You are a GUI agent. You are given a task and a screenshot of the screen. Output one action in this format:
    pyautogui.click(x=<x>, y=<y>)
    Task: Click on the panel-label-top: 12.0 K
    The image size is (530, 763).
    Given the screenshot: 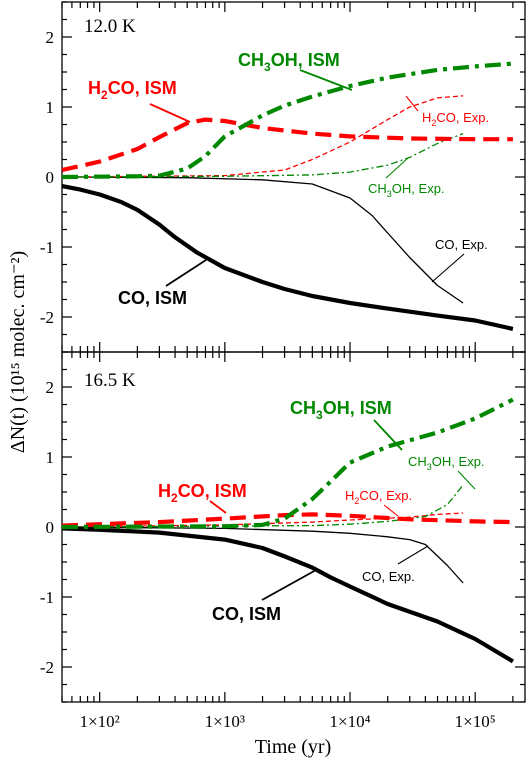 What is the action you would take?
    pyautogui.click(x=110, y=26)
    